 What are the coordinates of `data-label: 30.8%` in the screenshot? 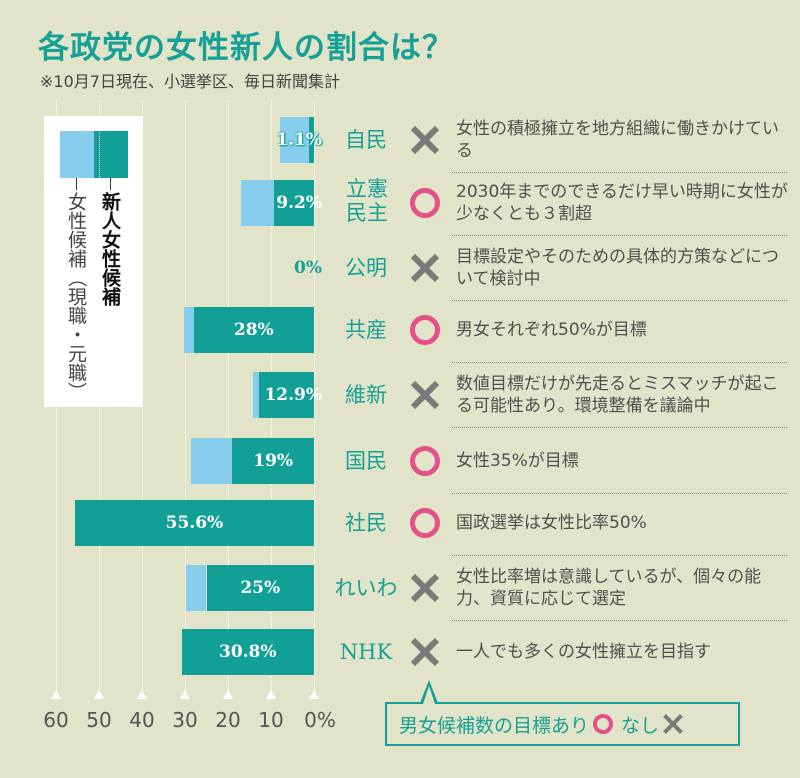 It's located at (247, 652).